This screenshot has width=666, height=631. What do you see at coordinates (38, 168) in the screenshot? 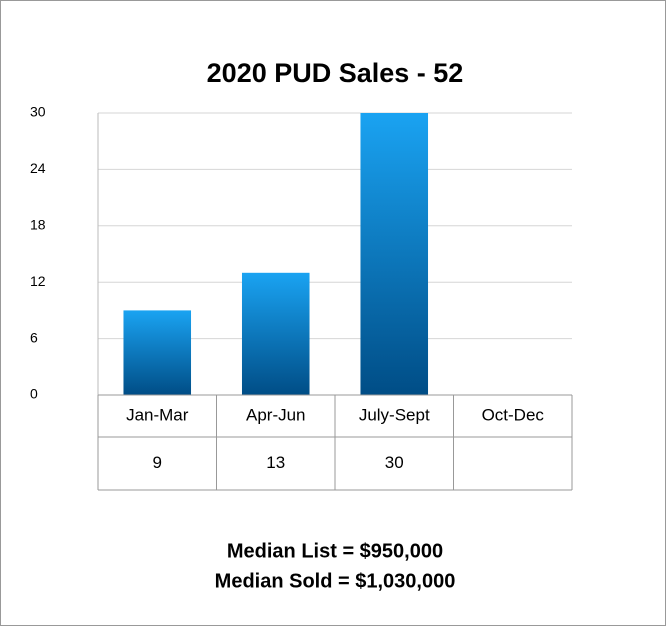
I see `y-tick-label: 24` at bounding box center [38, 168].